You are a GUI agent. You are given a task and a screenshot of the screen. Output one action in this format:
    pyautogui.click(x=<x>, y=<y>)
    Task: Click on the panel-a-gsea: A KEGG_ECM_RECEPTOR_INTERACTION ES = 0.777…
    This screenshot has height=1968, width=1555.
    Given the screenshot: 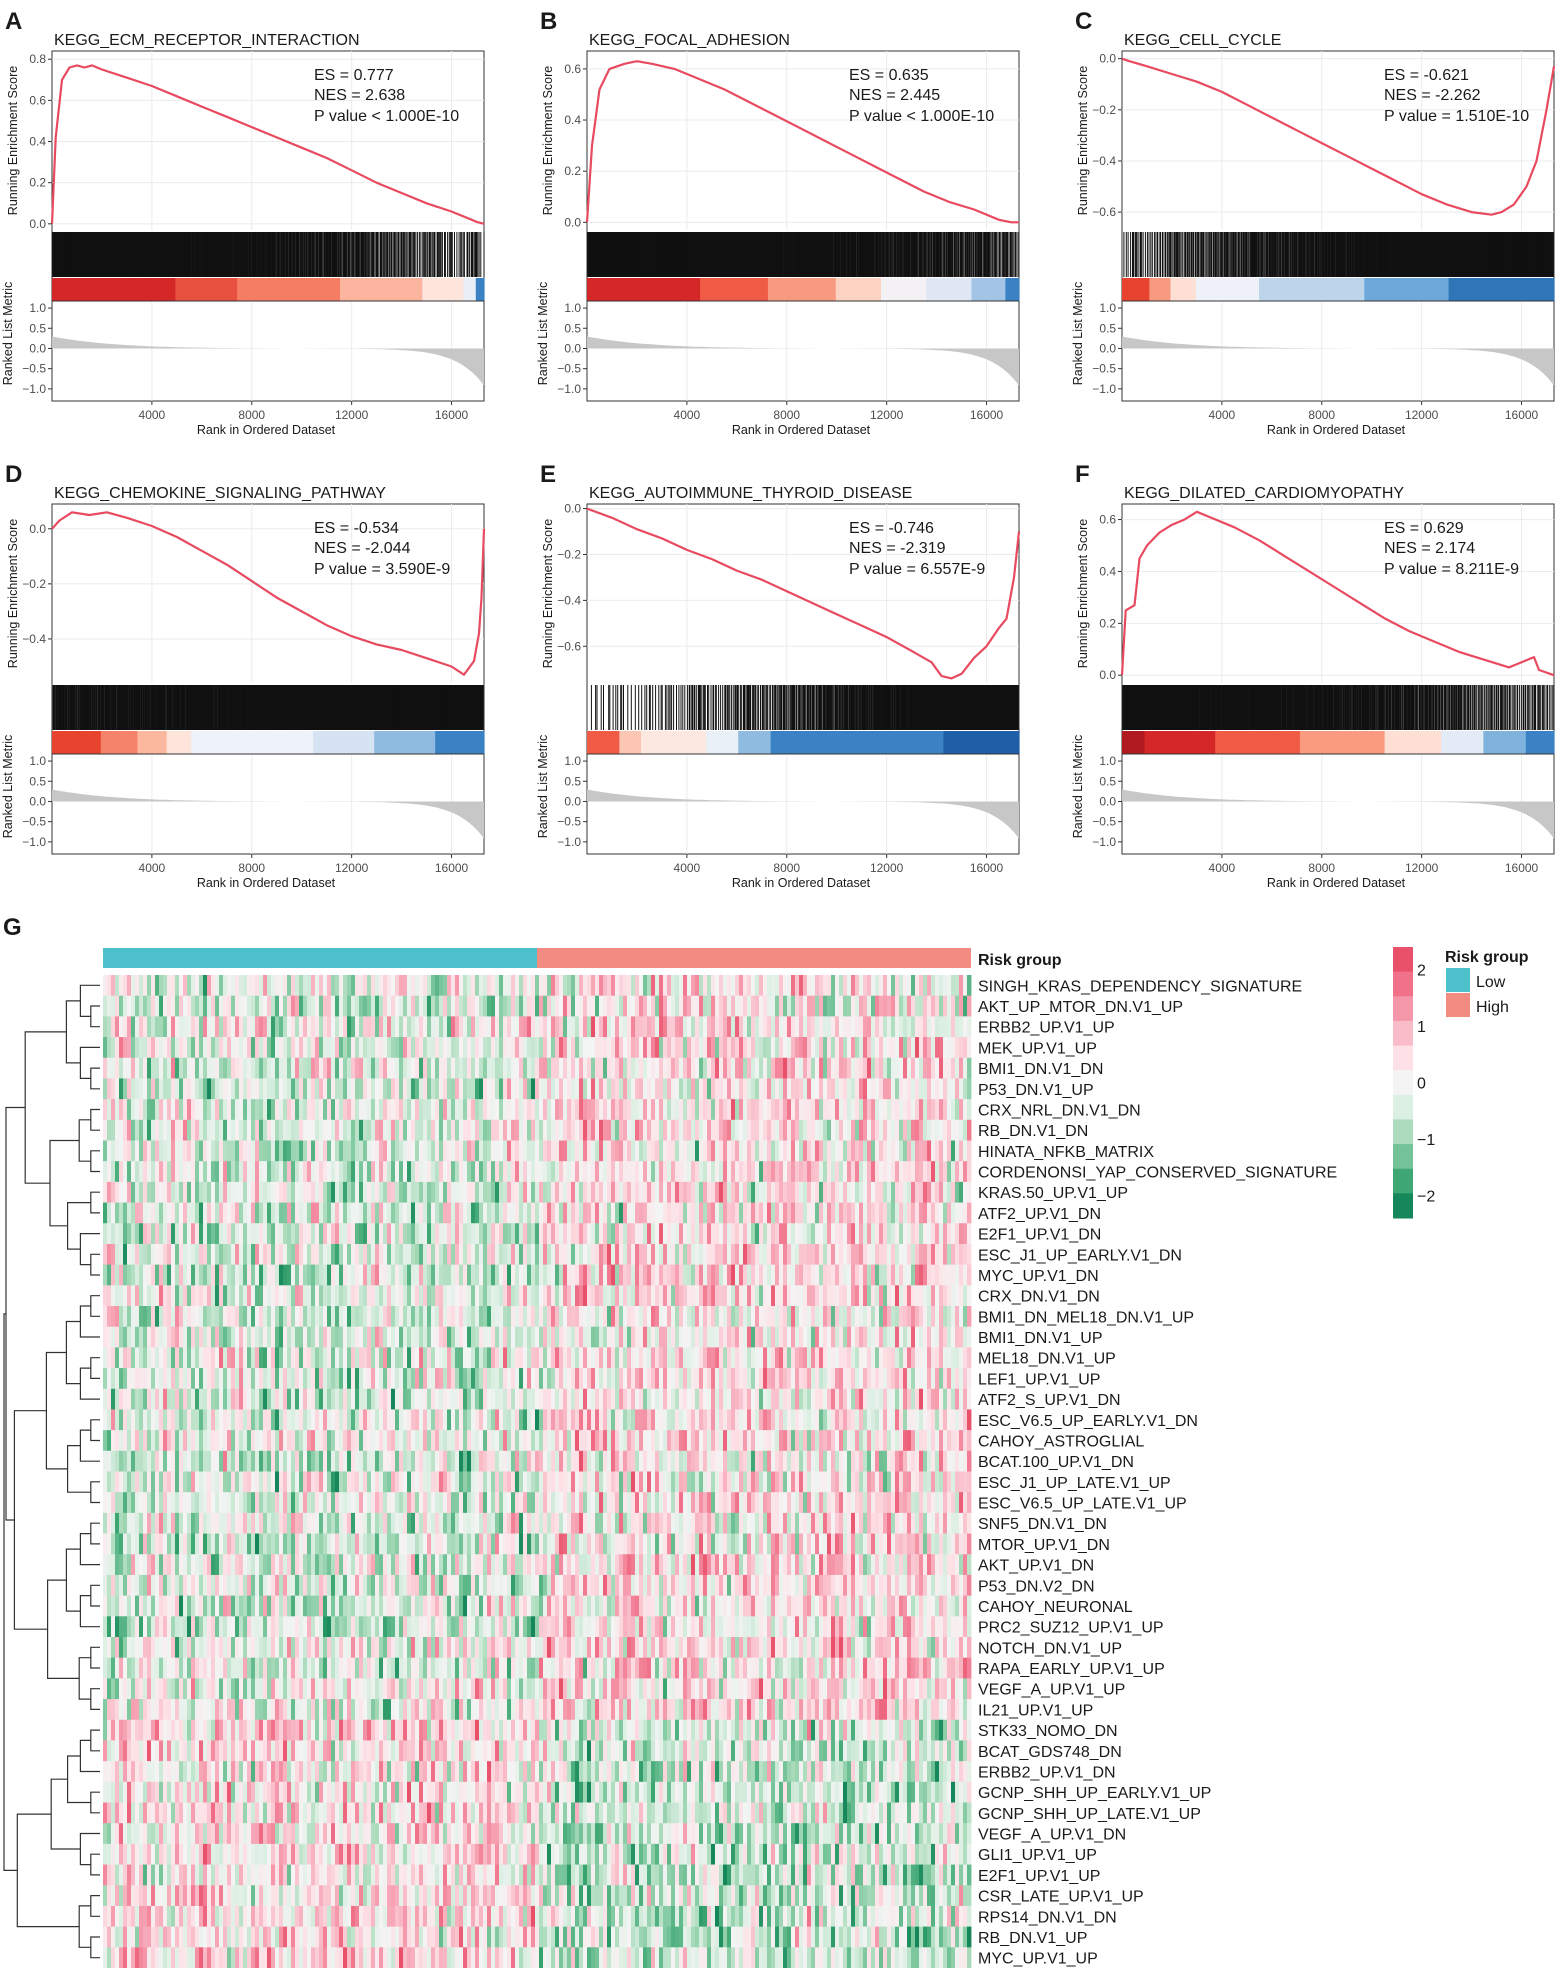 What is the action you would take?
    pyautogui.click(x=243, y=222)
    